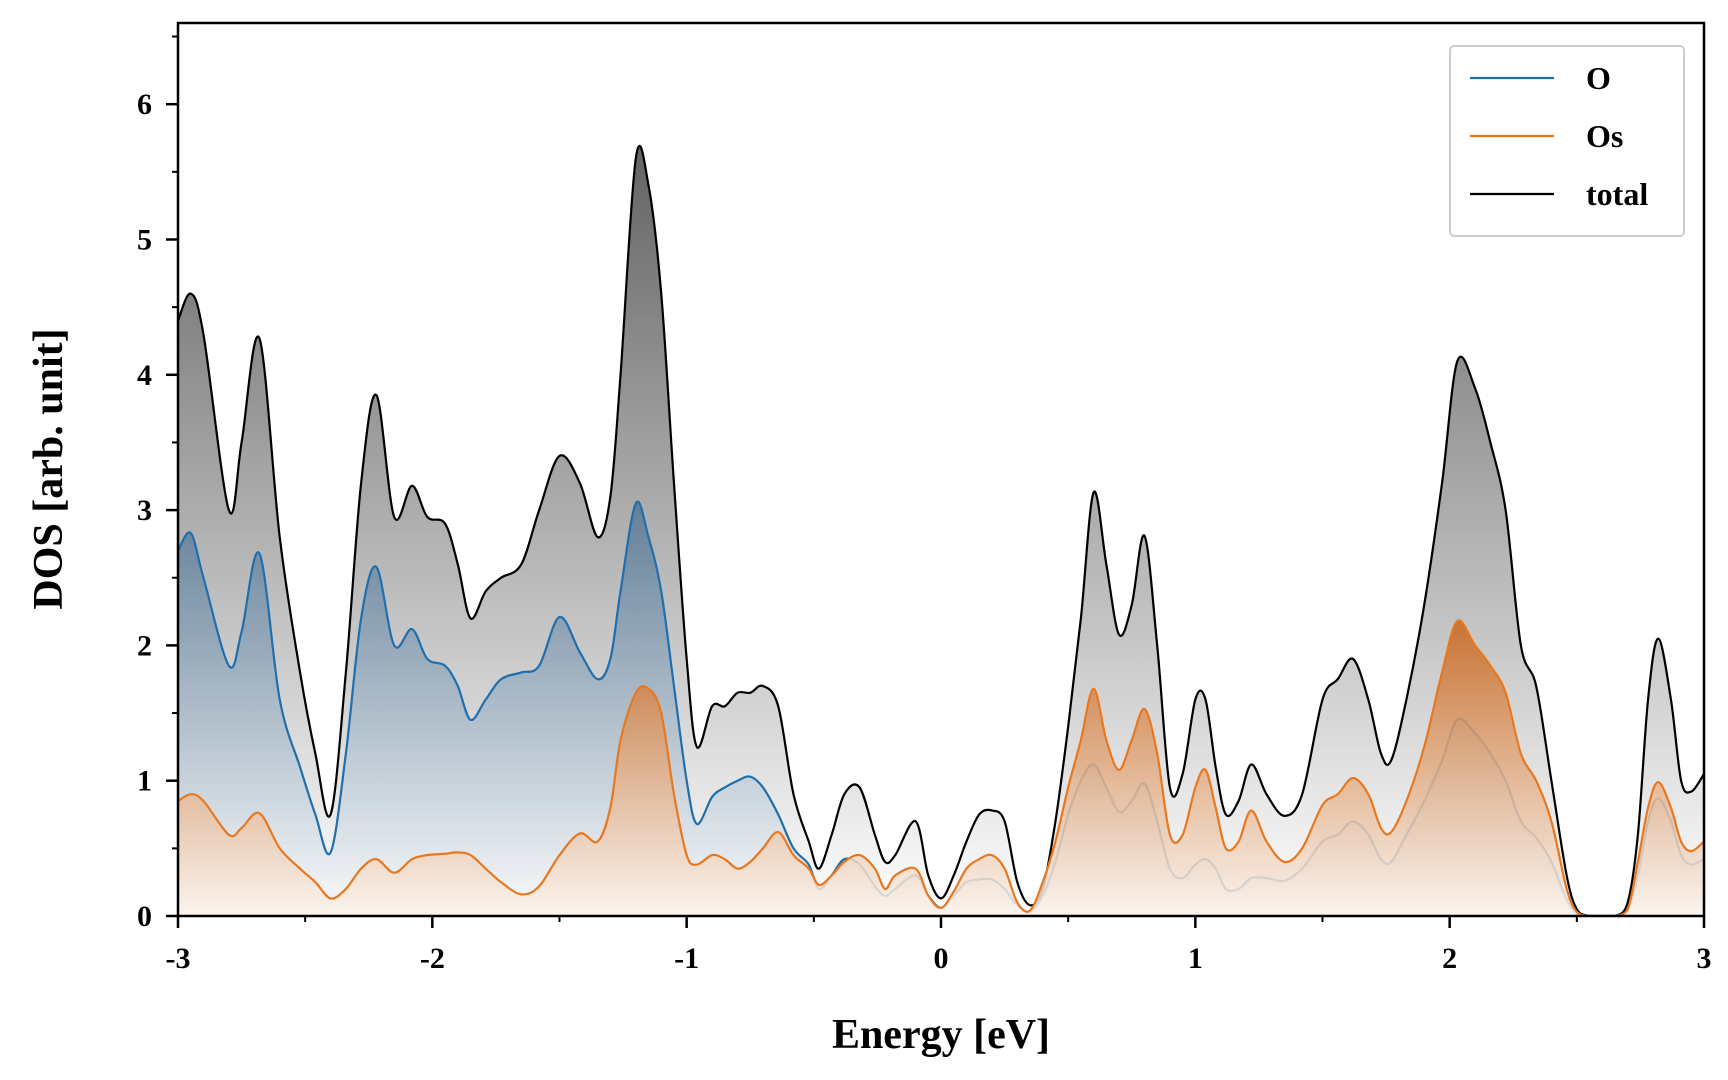 This screenshot has height=1080, width=1728. What do you see at coordinates (144, 916) in the screenshot?
I see `y-tick-label: 0` at bounding box center [144, 916].